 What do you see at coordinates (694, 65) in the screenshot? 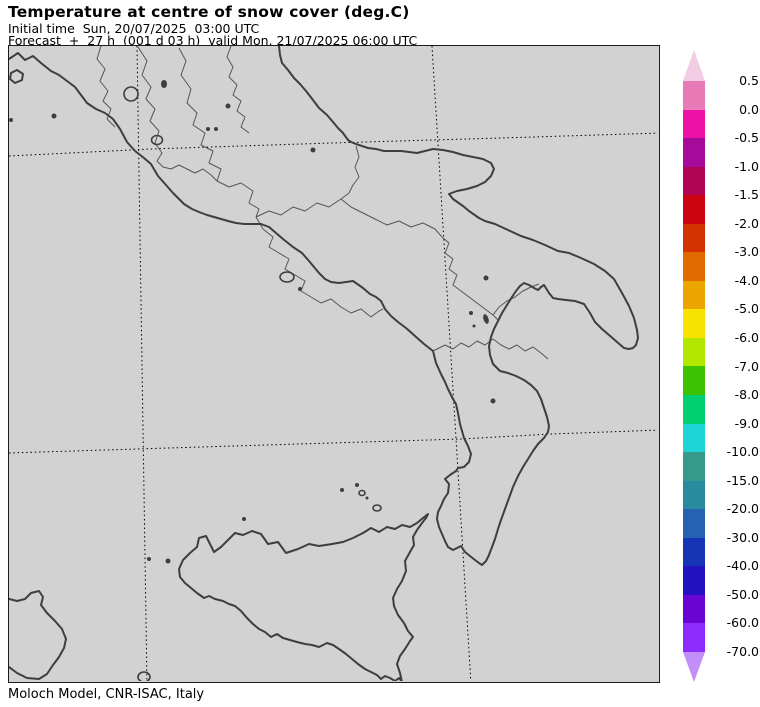
I see `colorbar-above-range-arrow` at bounding box center [694, 65].